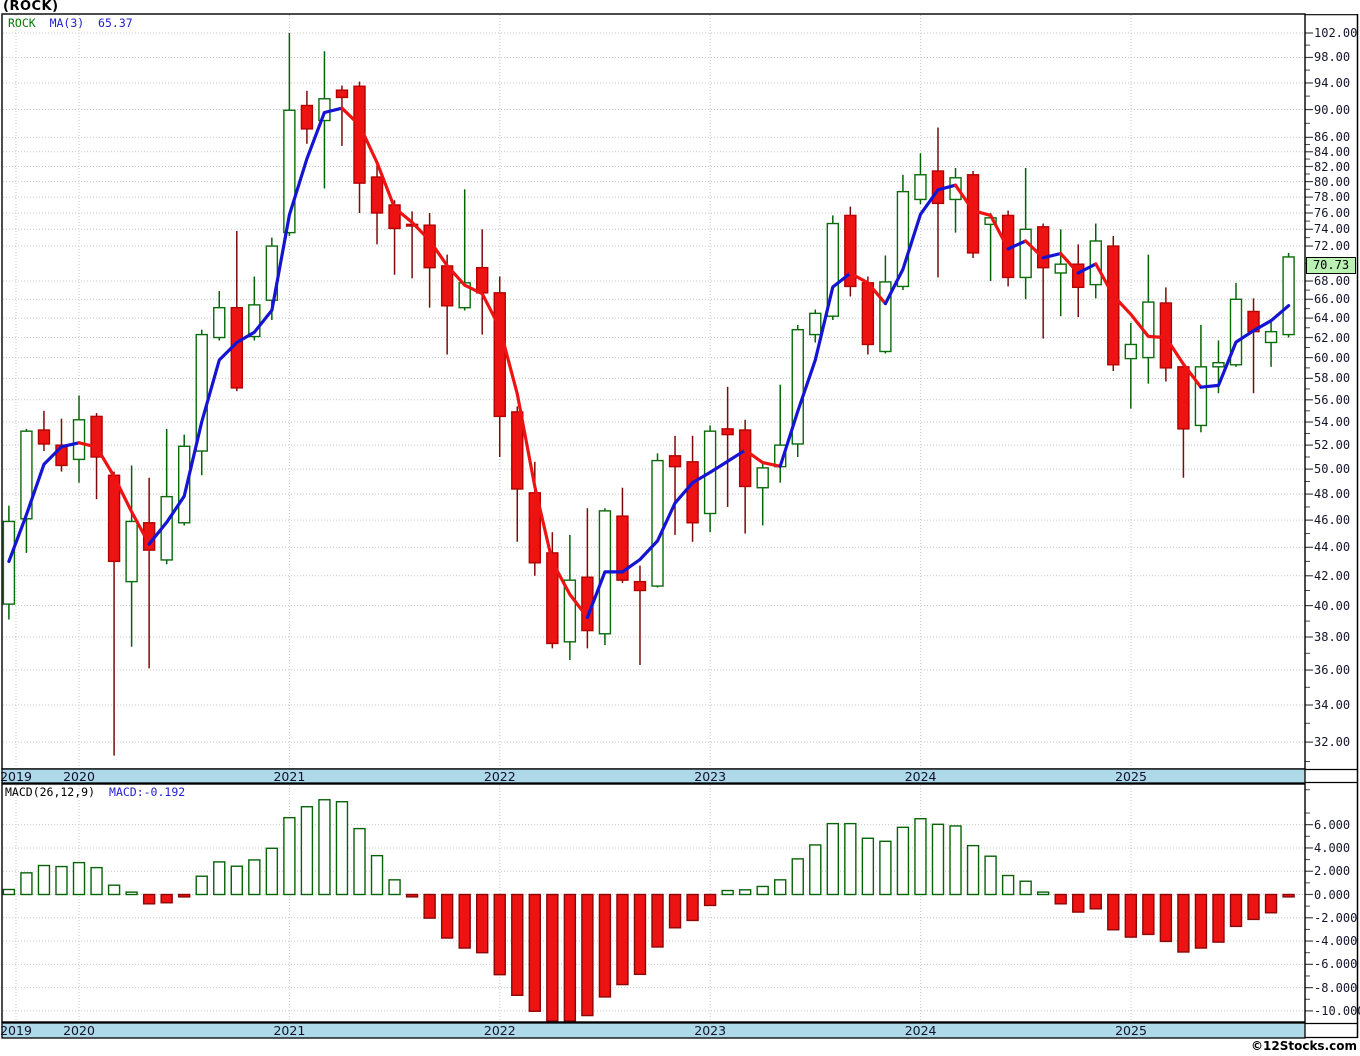 This screenshot has height=1056, width=1360. I want to click on price-axis-label: 72.00, so click(1332, 246).